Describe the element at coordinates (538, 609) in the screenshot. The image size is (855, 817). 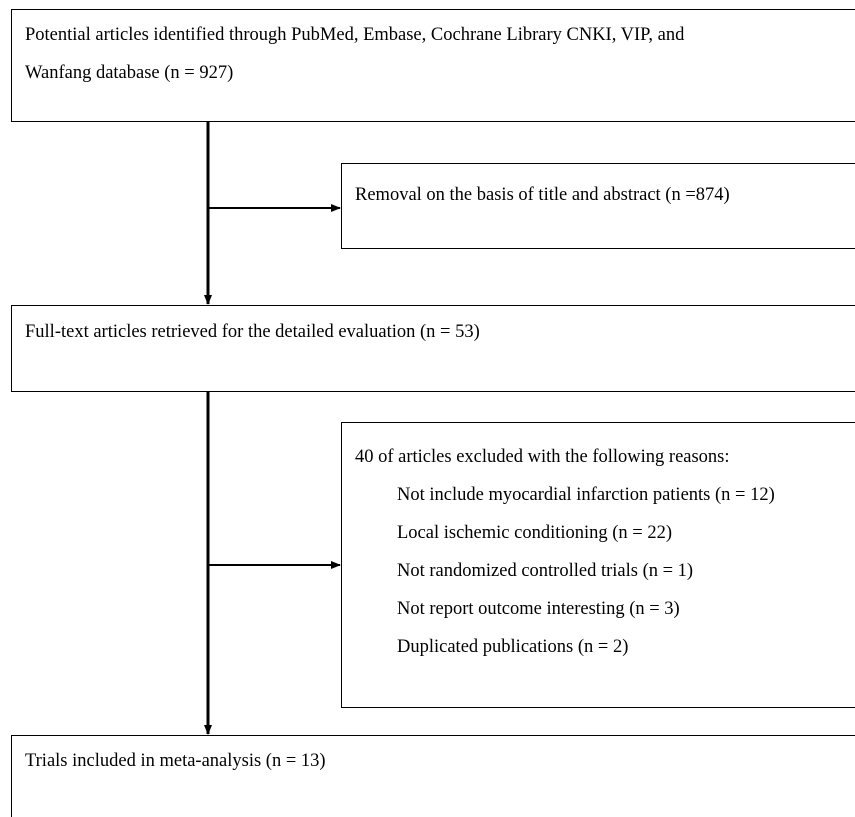
I see `excluded-reason: Not report outcome interesting (n = 3)` at that location.